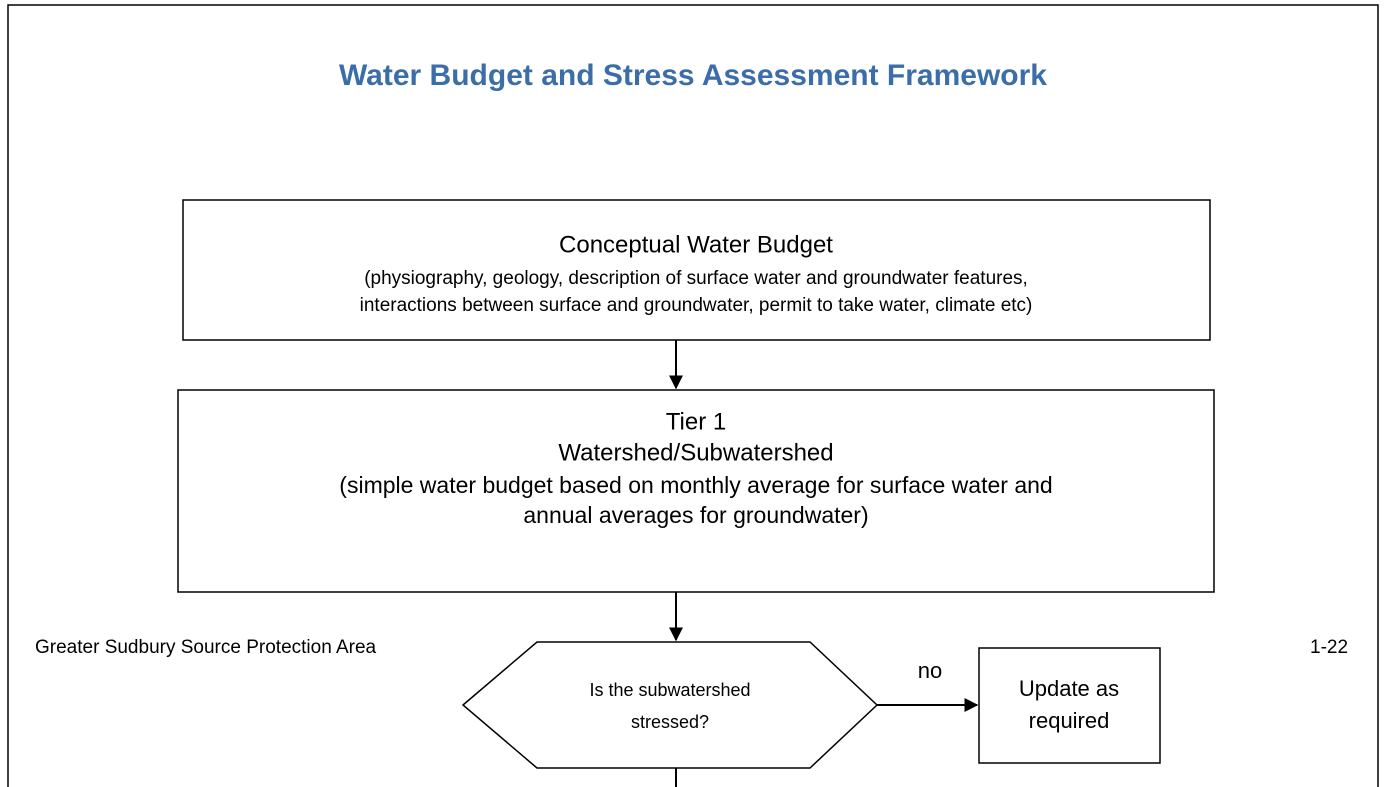 The image size is (1385, 787). Describe the element at coordinates (1069, 720) in the screenshot. I see `node-text: required` at that location.